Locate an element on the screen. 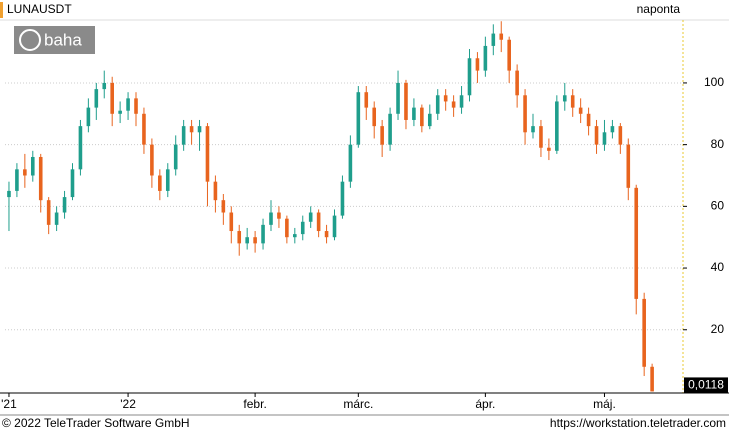  x-tick-label: máj. is located at coordinates (604, 404).